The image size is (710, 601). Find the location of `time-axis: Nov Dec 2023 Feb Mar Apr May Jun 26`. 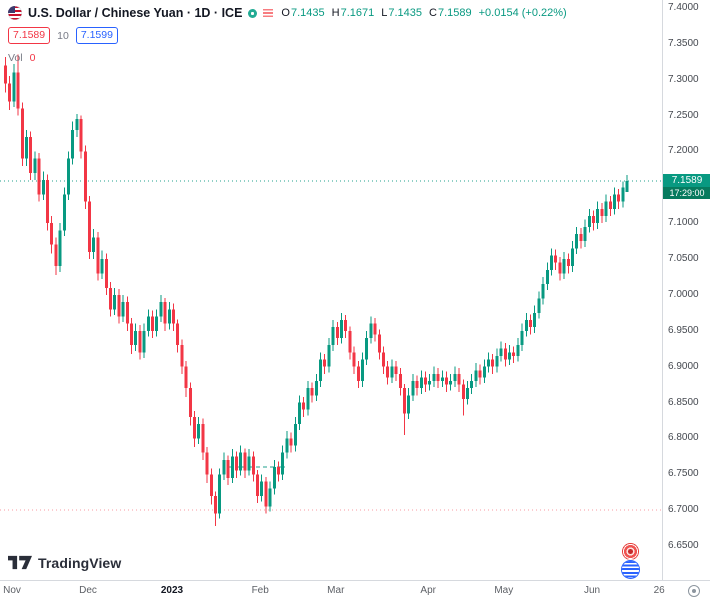

time-axis: Nov Dec 2023 Feb Mar Apr May Jun 26 is located at coordinates (355, 590).